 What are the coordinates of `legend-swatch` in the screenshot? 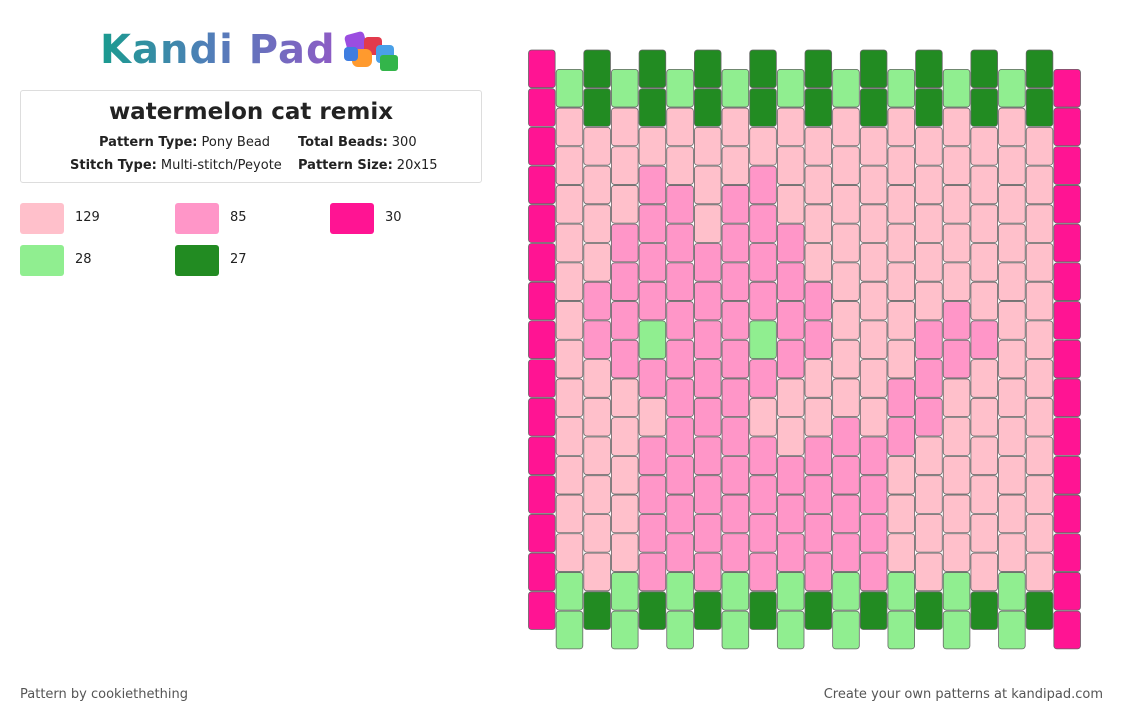 It's located at (352, 218).